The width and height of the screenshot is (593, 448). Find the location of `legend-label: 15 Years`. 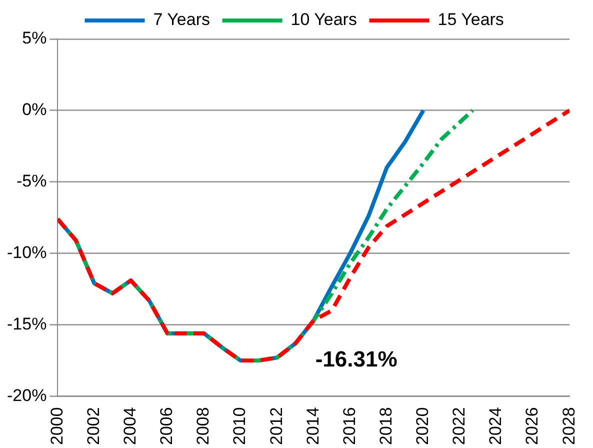

legend-label: 15 Years is located at coordinates (471, 20).